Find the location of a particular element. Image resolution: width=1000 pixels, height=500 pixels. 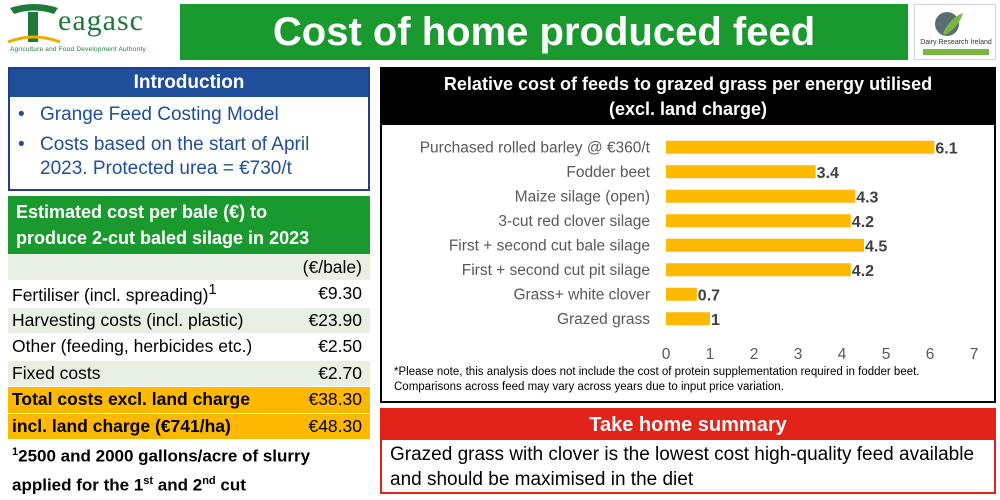

page-title: Cost of home produced feed is located at coordinates (544, 32).